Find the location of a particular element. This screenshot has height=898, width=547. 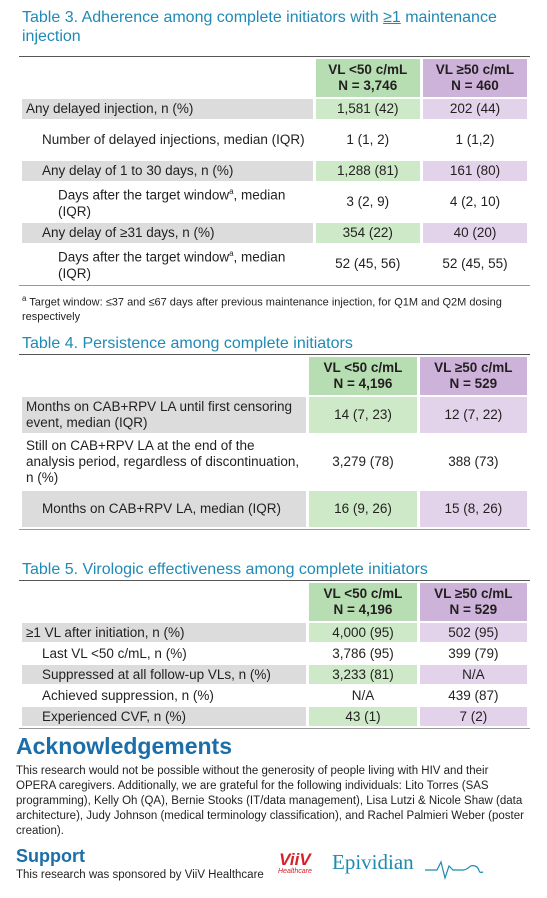

row-label: Suppressed at all follow-up VLs, n (%) is located at coordinates (164, 674).